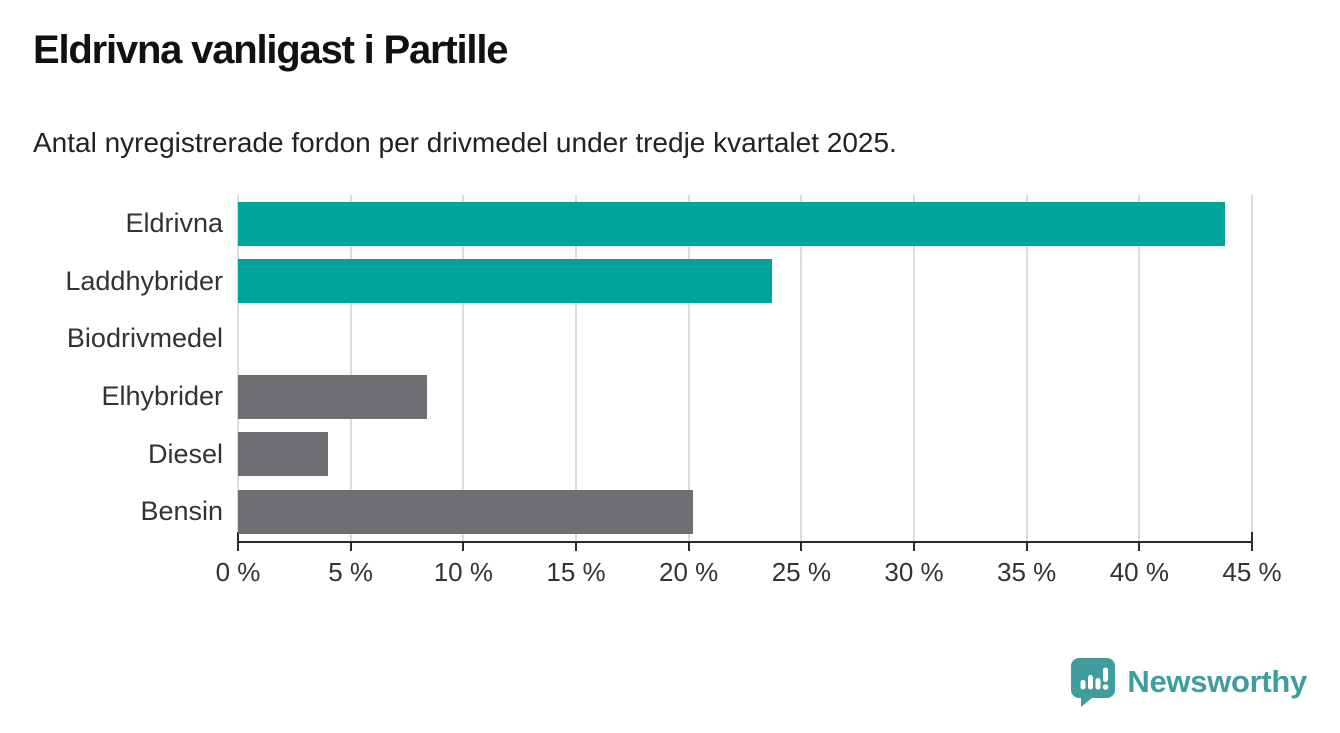  Describe the element at coordinates (185, 453) in the screenshot. I see `category-label-diesel: Diesel` at that location.